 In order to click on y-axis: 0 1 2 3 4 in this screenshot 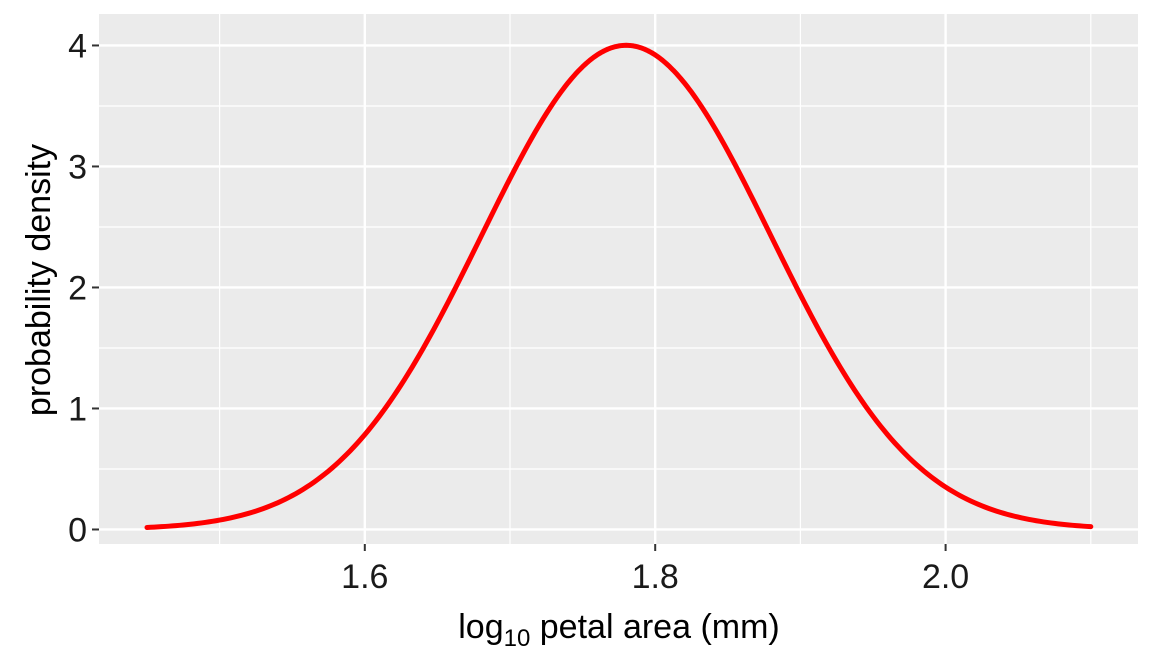, I will do `click(83, 288)`.